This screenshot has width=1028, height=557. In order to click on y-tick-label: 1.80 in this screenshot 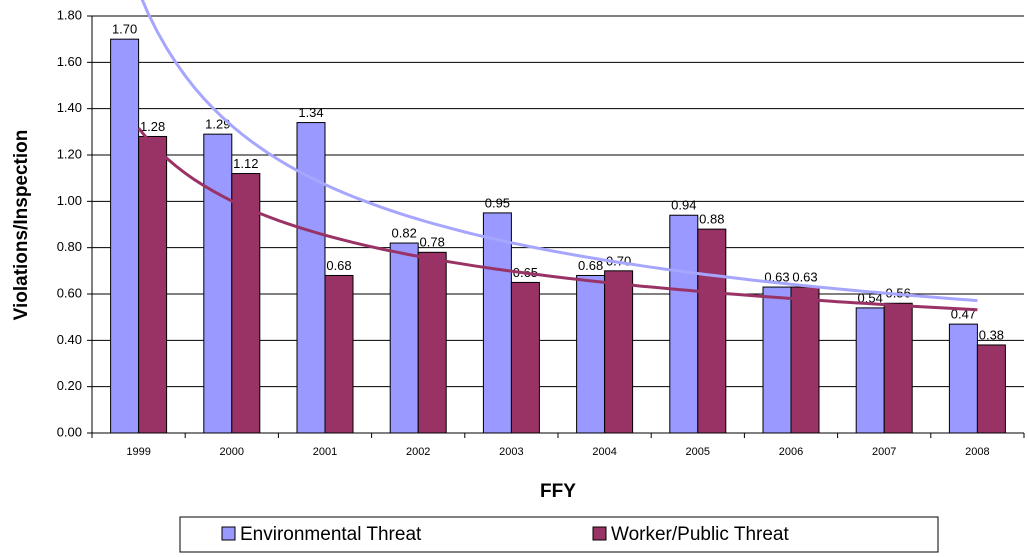, I will do `click(69, 14)`.